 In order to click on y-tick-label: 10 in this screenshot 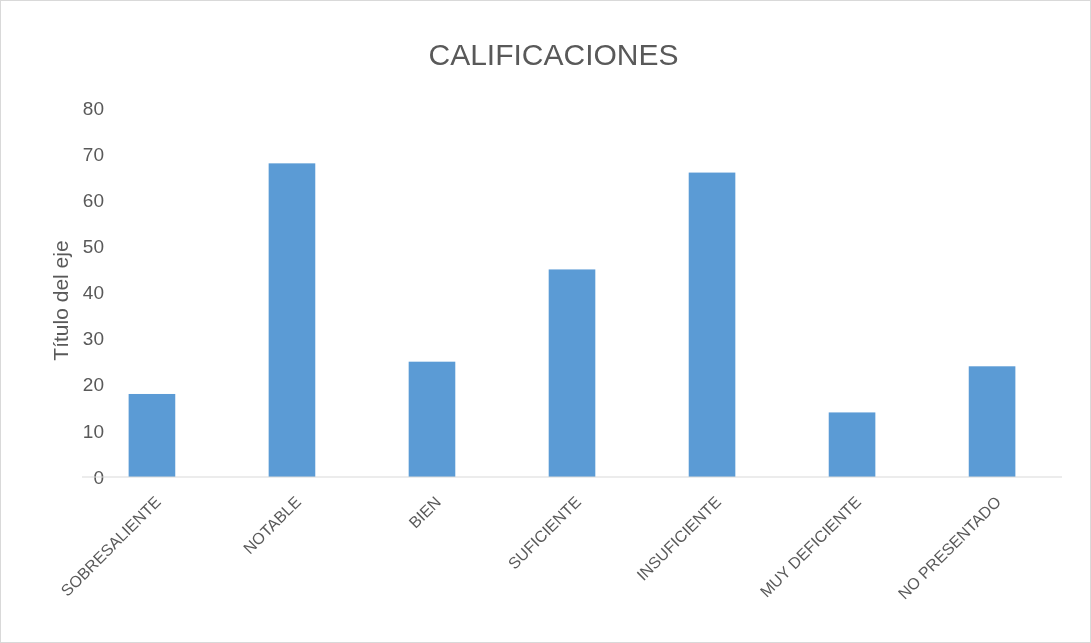, I will do `click(93, 431)`.